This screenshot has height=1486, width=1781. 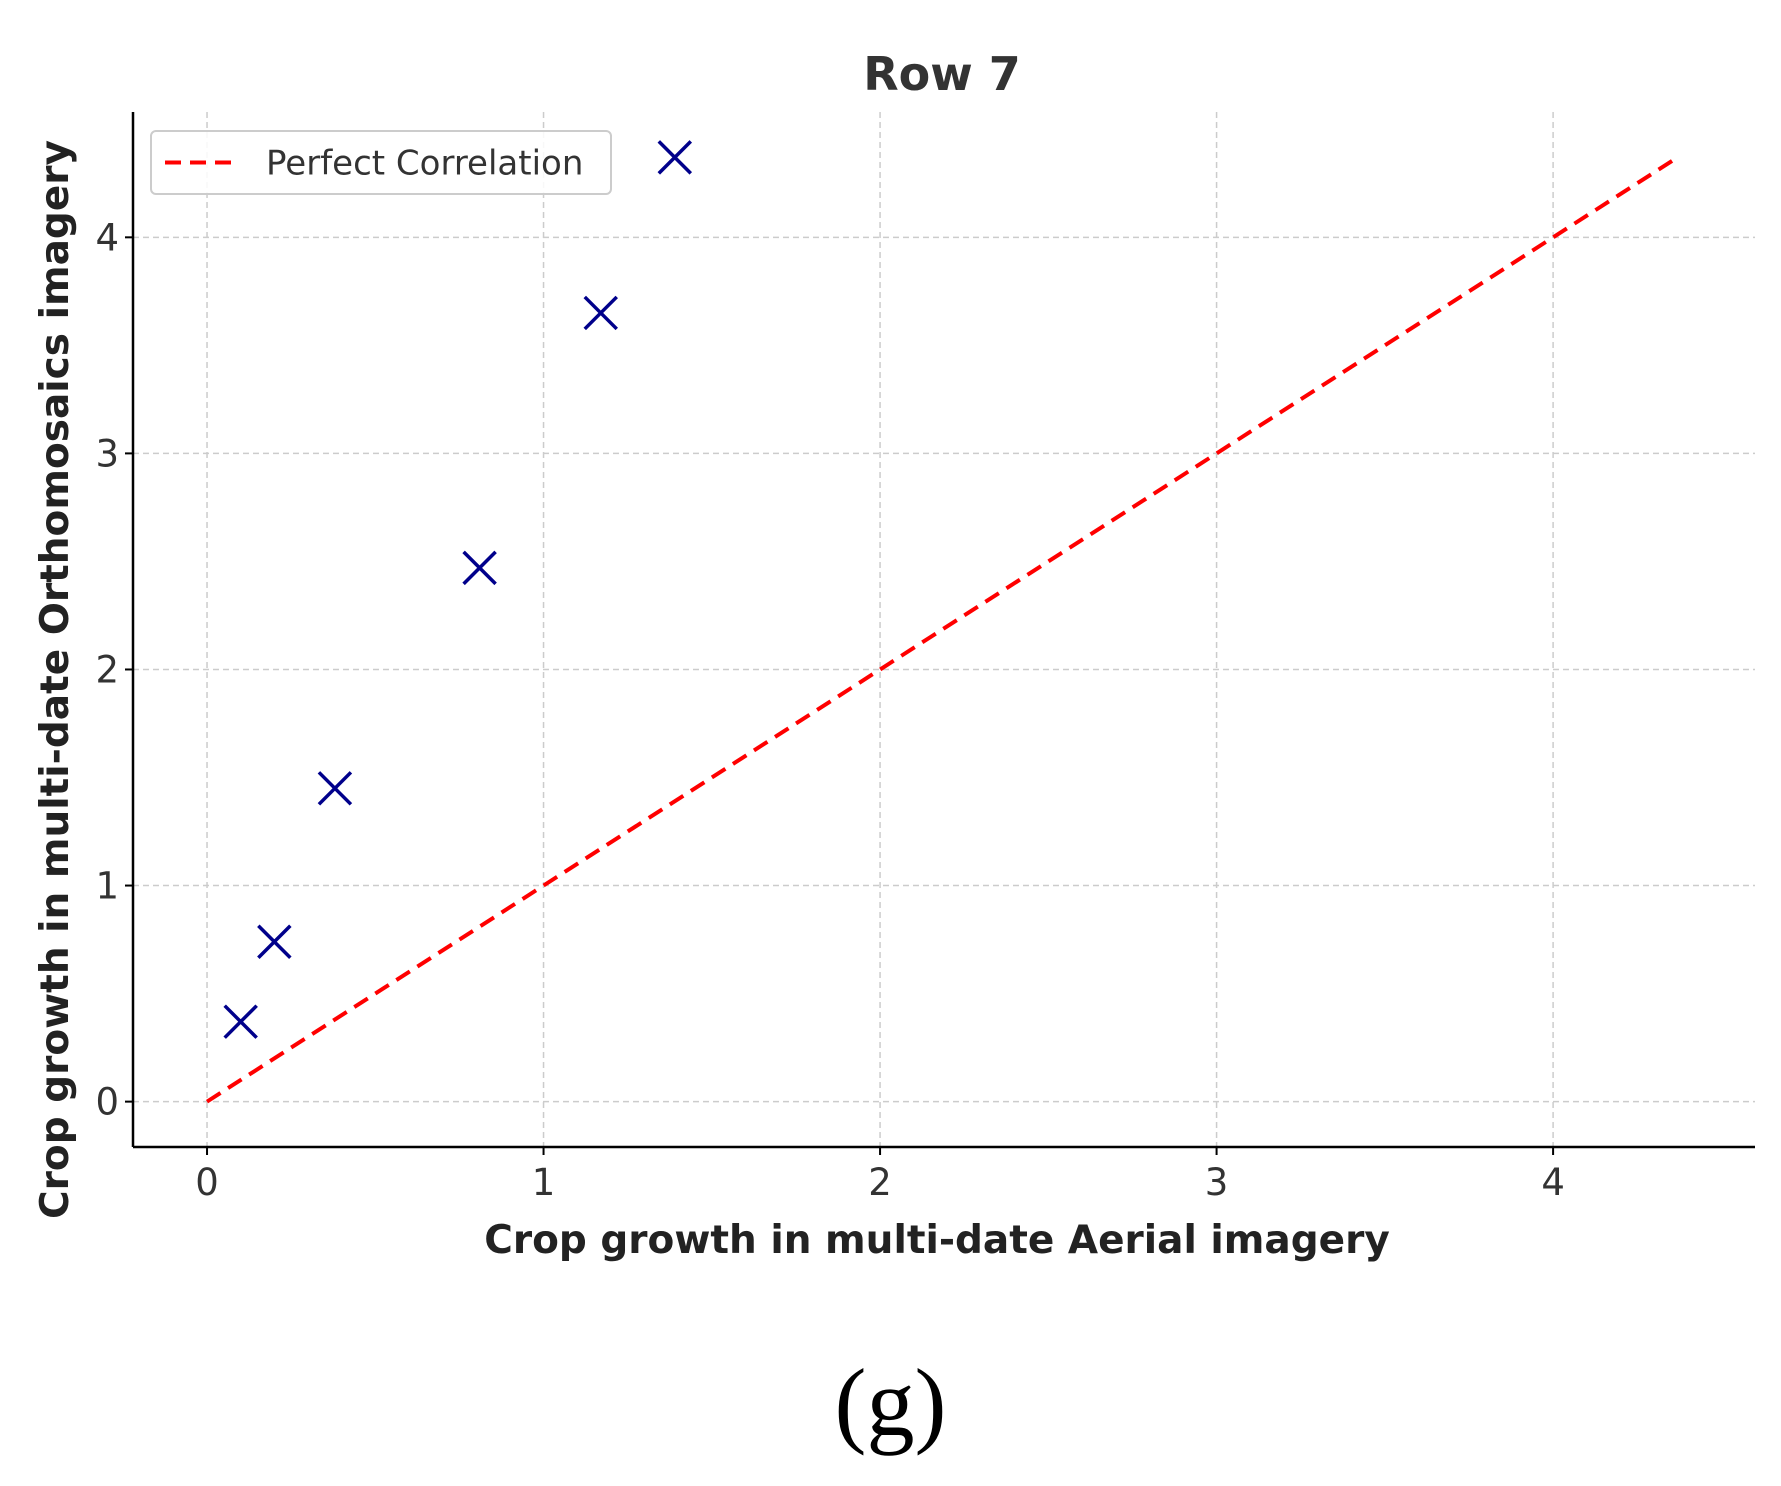 What do you see at coordinates (937, 1240) in the screenshot?
I see `x-axis-label: Crop growth in multi-date Aerial imagery` at bounding box center [937, 1240].